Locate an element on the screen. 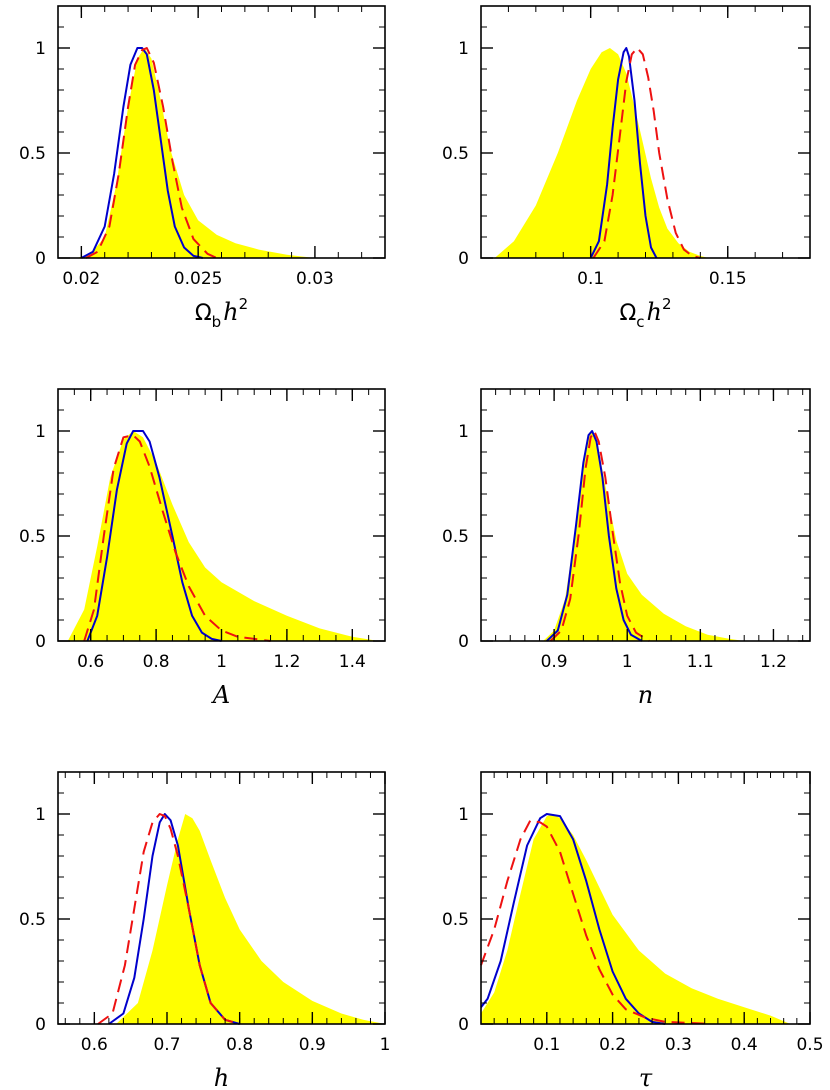  panel-2: 0.1 0.15 0 0.5 1 Ωch2 is located at coordinates (626, 168).